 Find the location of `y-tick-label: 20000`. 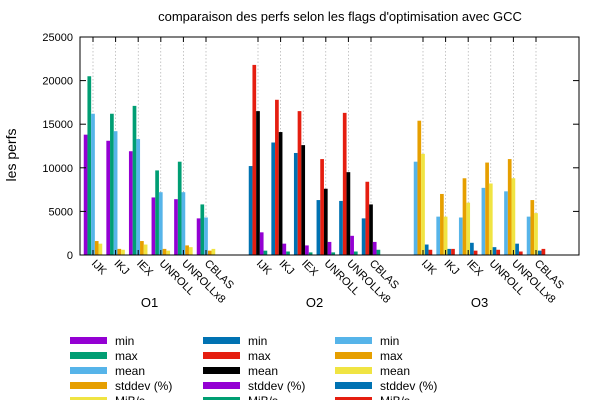

y-tick-label: 20000 is located at coordinates (57, 82).